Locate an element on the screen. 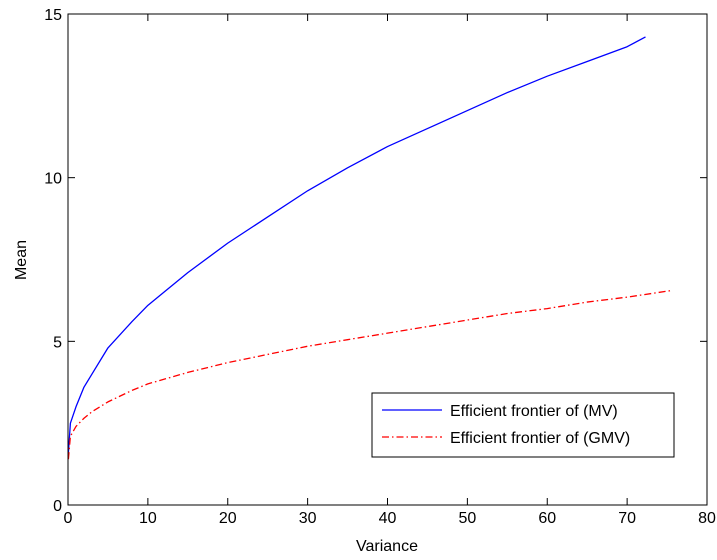  x-tick-label: 20 is located at coordinates (228, 518).